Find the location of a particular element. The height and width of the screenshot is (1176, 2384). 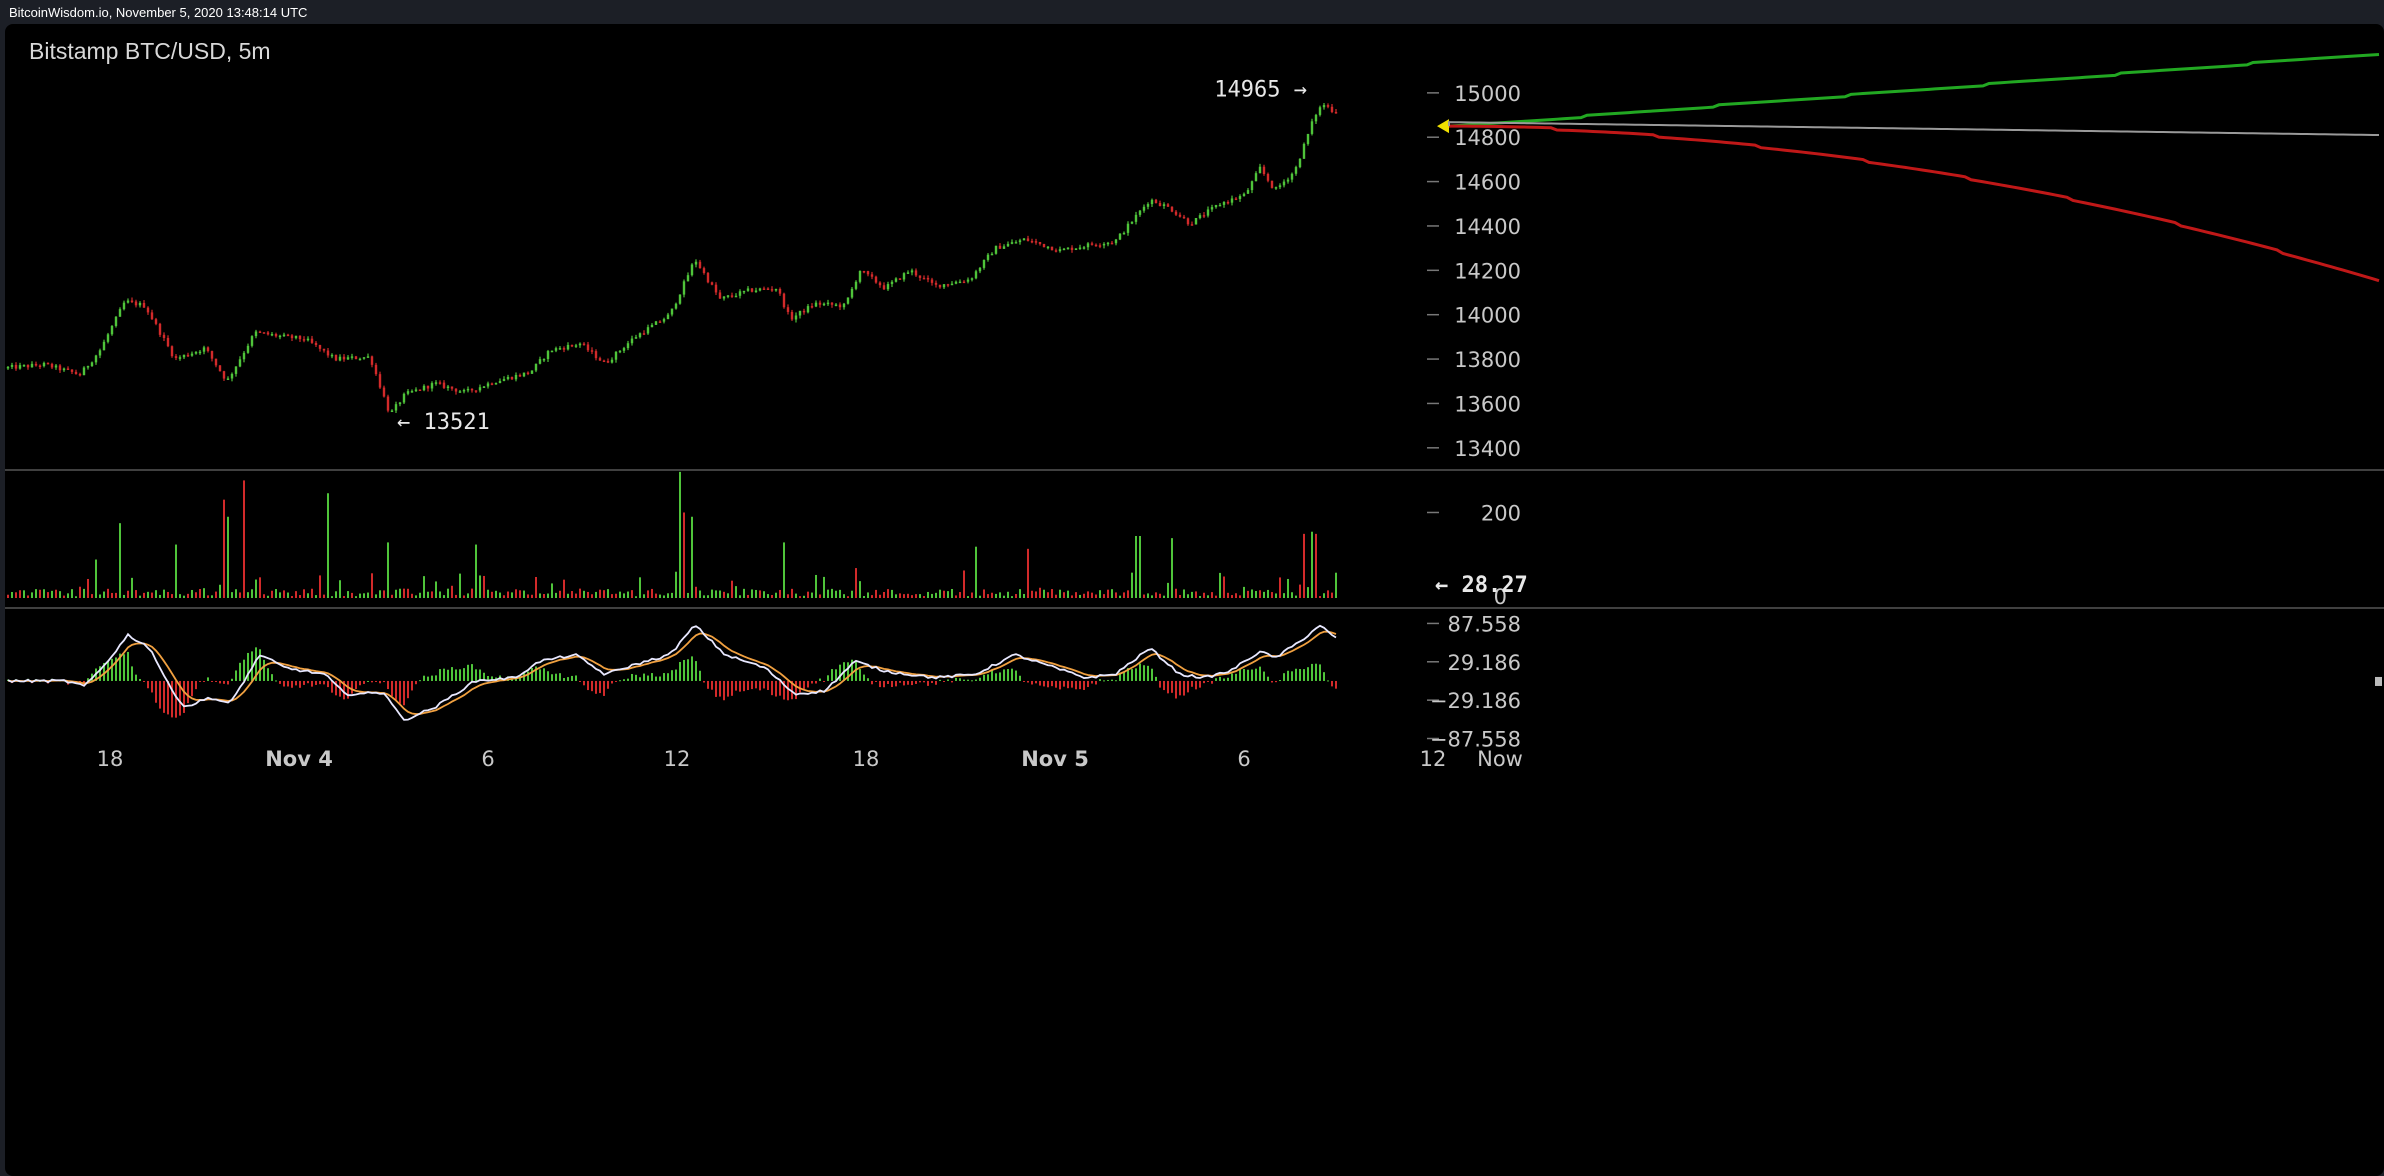

price-tick-label: 14400 is located at coordinates (1487, 227).